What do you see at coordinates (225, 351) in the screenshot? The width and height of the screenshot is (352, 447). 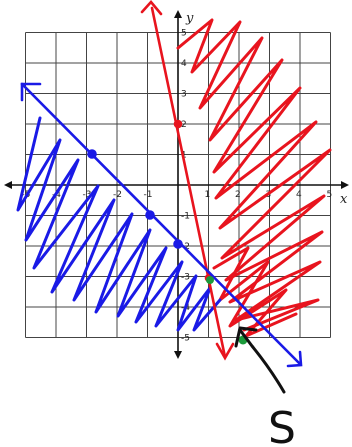 I see `red-arrow-bottom` at bounding box center [225, 351].